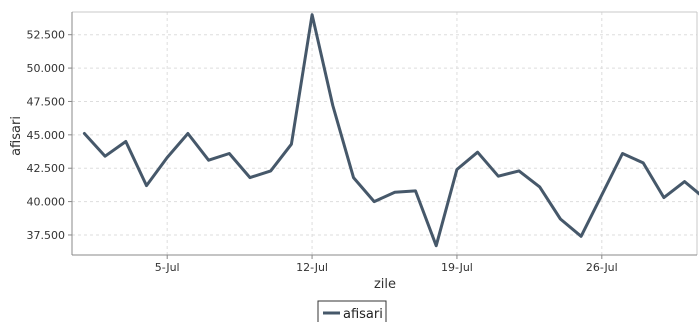  I want to click on legend-box, so click(352, 311).